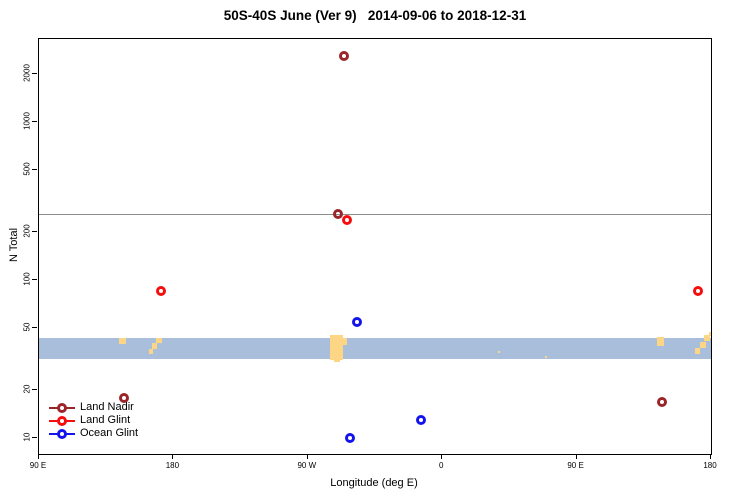  Describe the element at coordinates (375, 348) in the screenshot. I see `latitude-band-ocean-strip` at that location.